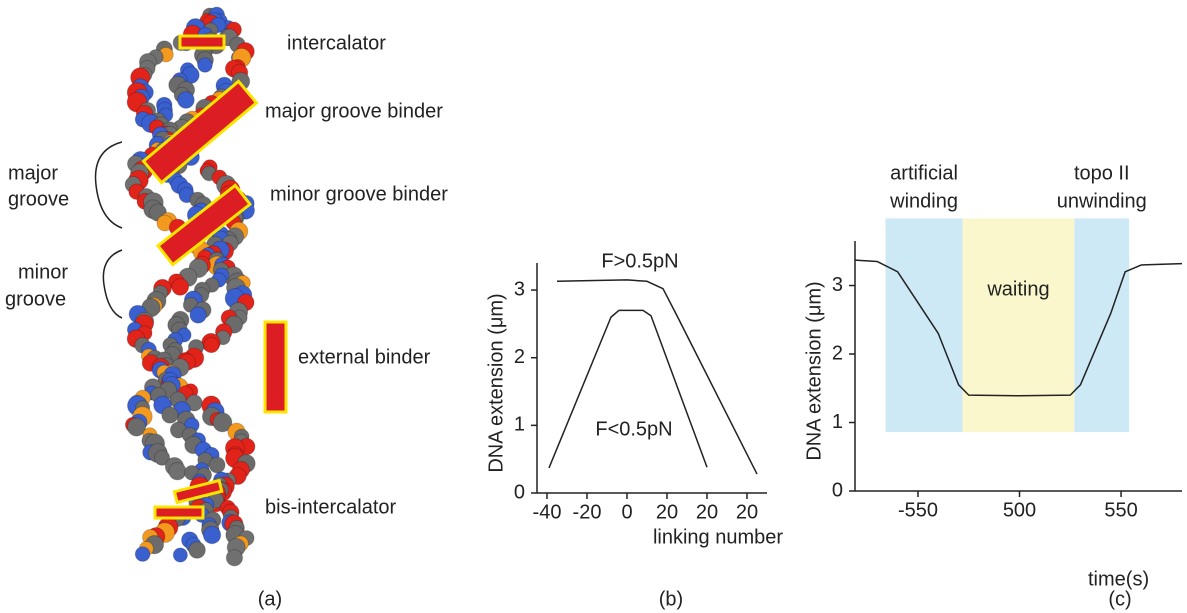 The height and width of the screenshot is (613, 1187). I want to click on x-tick-label: -20, so click(587, 512).